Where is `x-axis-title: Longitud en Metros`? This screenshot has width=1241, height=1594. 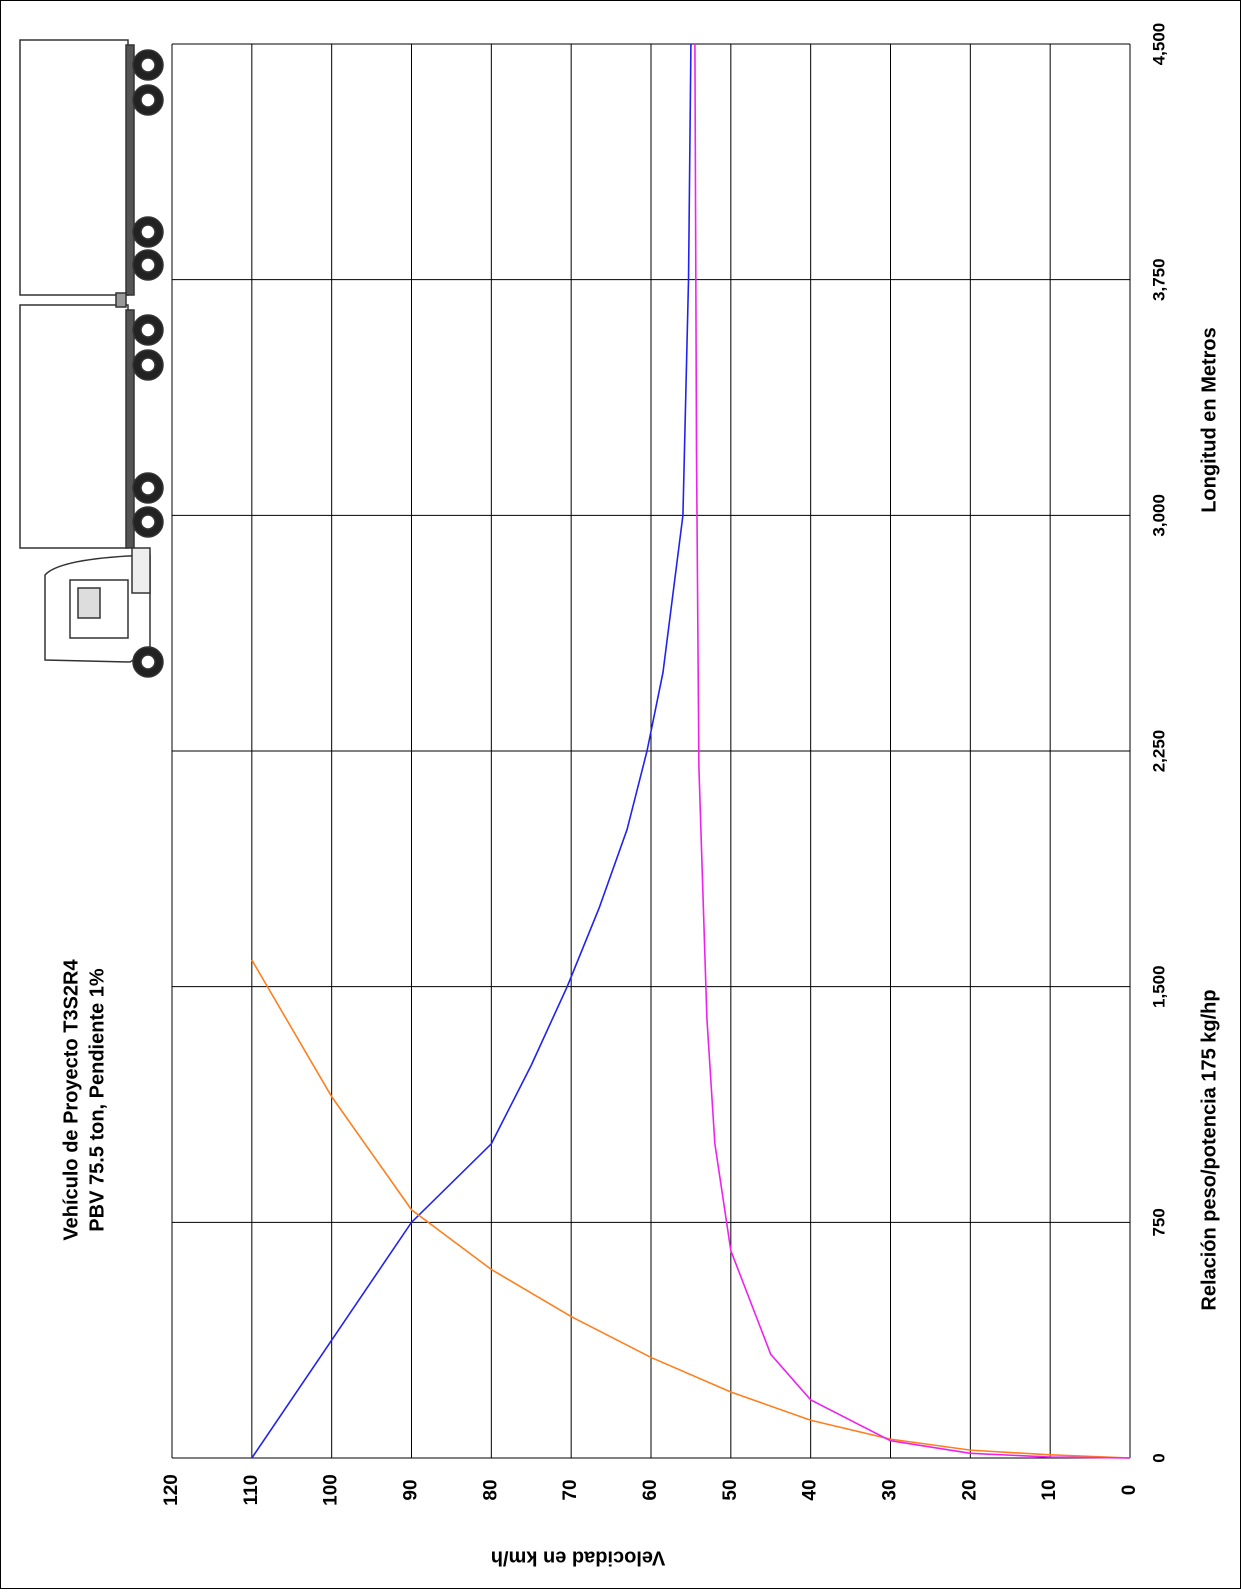 x-axis-title: Longitud en Metros is located at coordinates (1209, 420).